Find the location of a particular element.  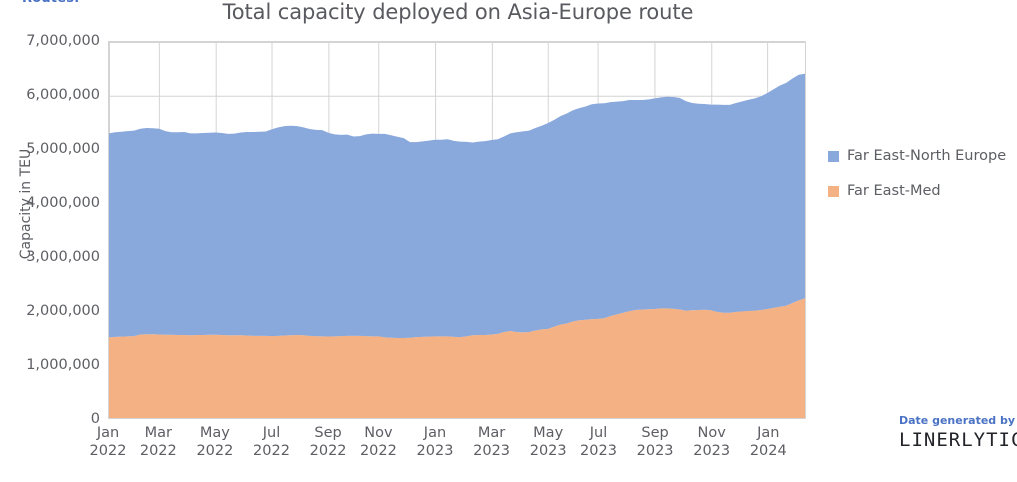

y-tick-label: 7,000,000 is located at coordinates (63, 41).